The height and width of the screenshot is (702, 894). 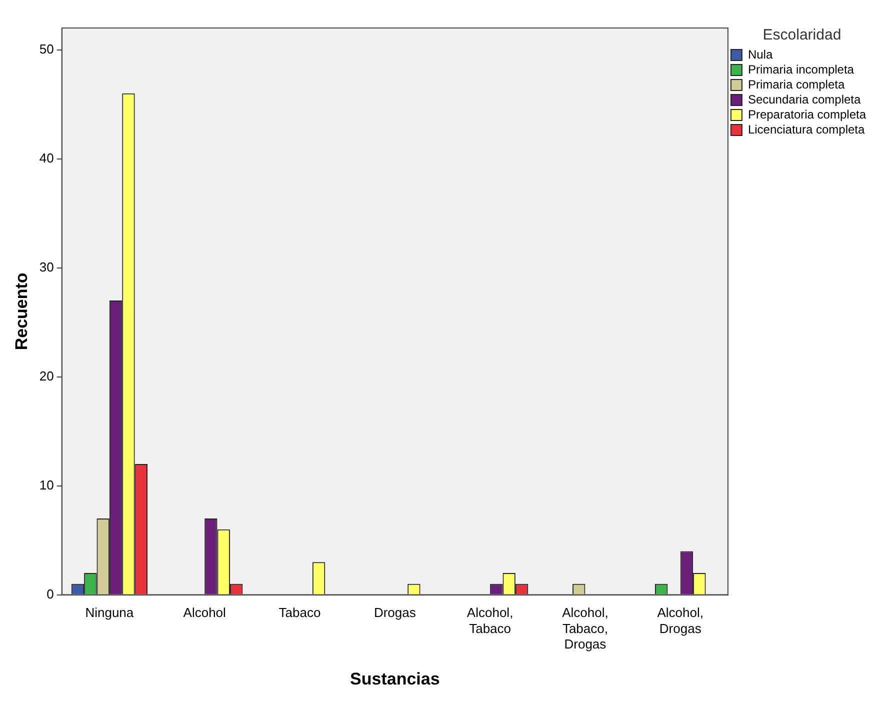 What do you see at coordinates (490, 620) in the screenshot?
I see `x-tick-label: Alcohol, Tabaco` at bounding box center [490, 620].